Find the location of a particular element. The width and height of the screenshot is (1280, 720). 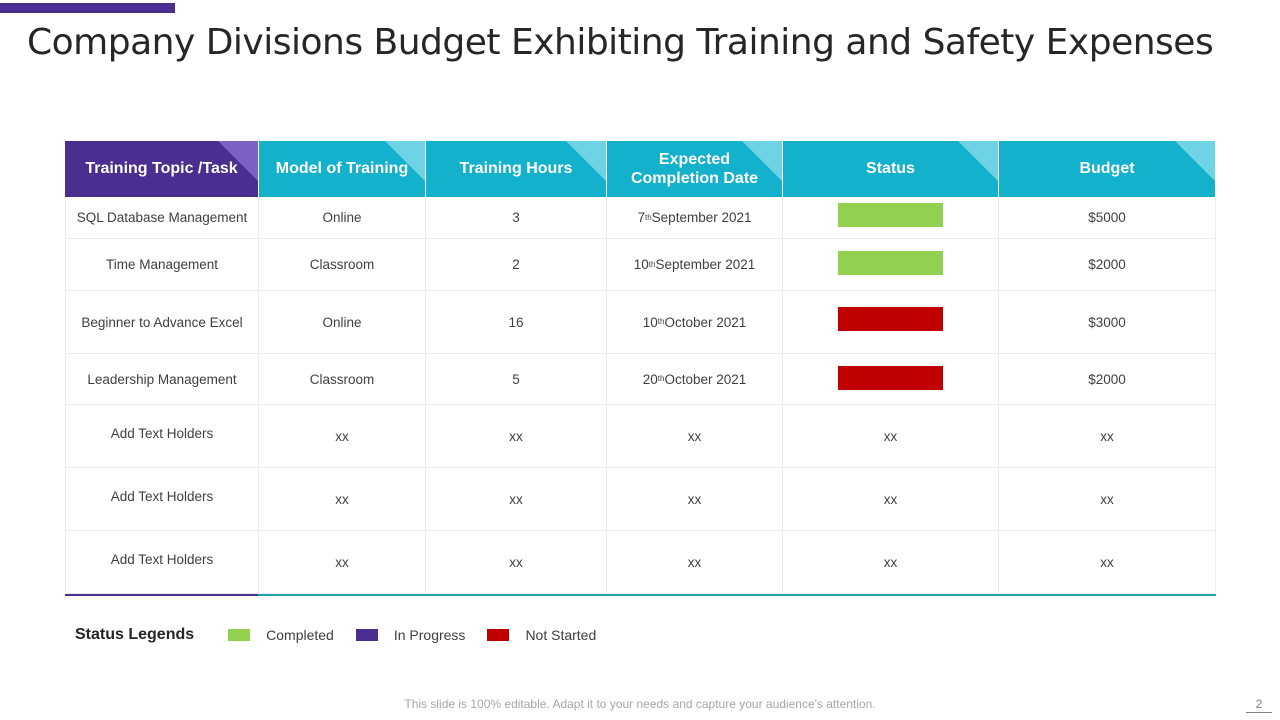

title-accent-bar is located at coordinates (87, 8).